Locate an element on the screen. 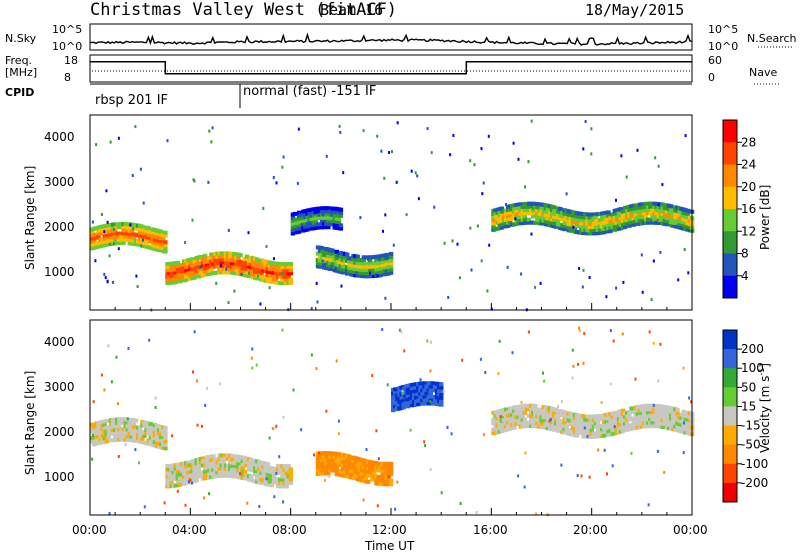  date-label: 18/May/2015 is located at coordinates (634, 10).